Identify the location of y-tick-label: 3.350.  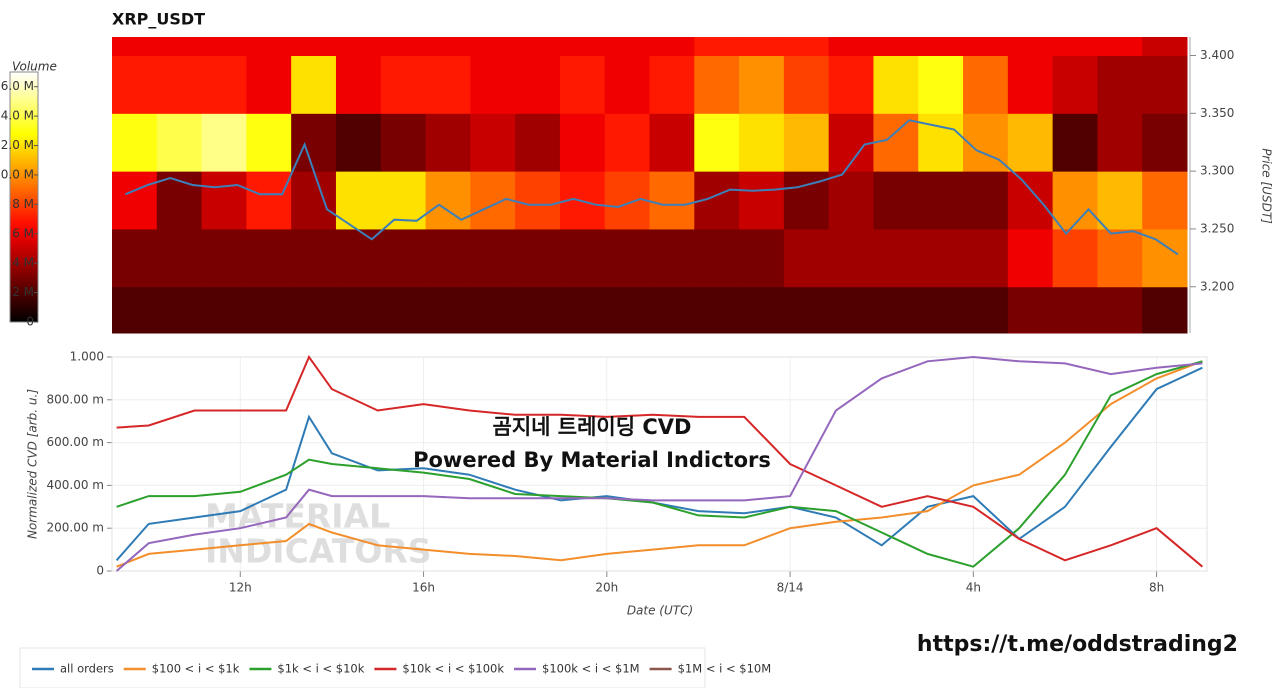
(1217, 113).